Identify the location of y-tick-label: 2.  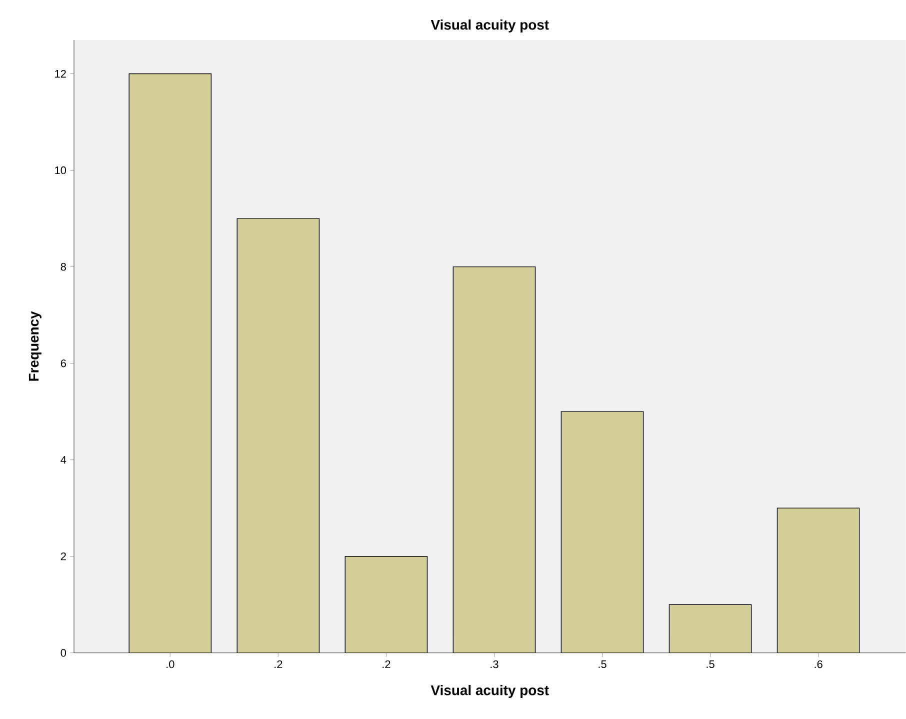
(63, 556).